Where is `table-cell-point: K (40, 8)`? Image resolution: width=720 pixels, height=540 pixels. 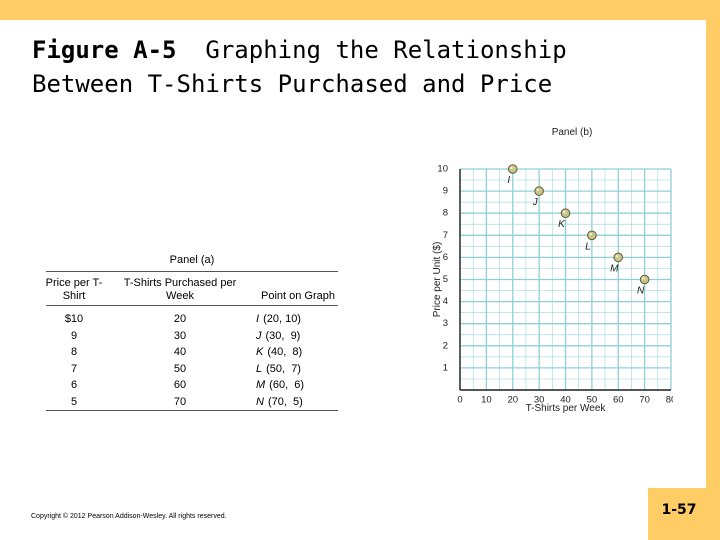
table-cell-point: K (40, 8) is located at coordinates (298, 352).